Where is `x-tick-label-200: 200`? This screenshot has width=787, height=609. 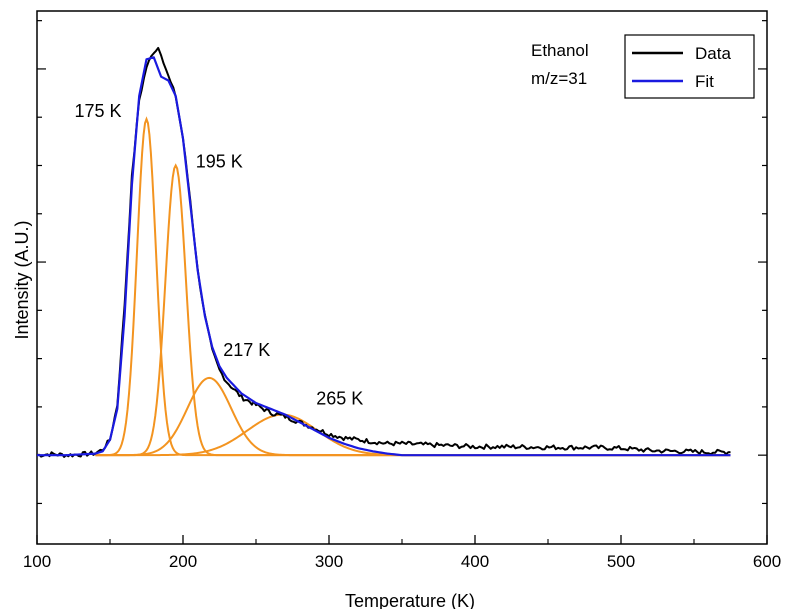 x-tick-label-200: 200 is located at coordinates (183, 561).